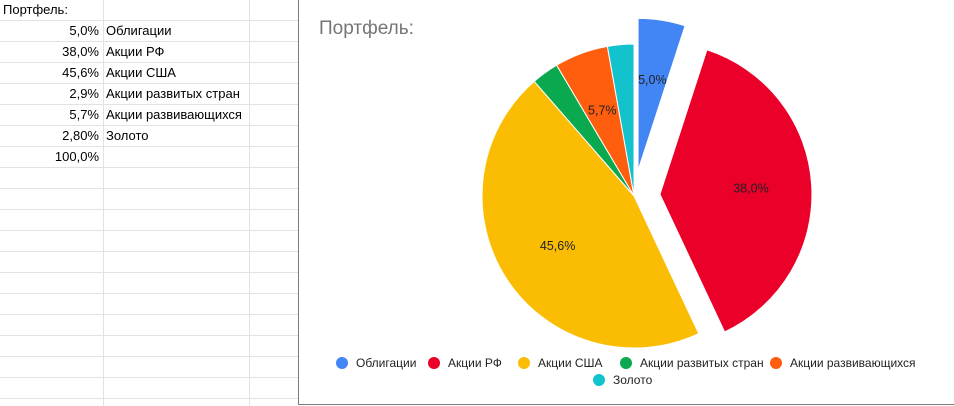 The height and width of the screenshot is (406, 954). I want to click on slice-data-label: 45,6%, so click(557, 246).